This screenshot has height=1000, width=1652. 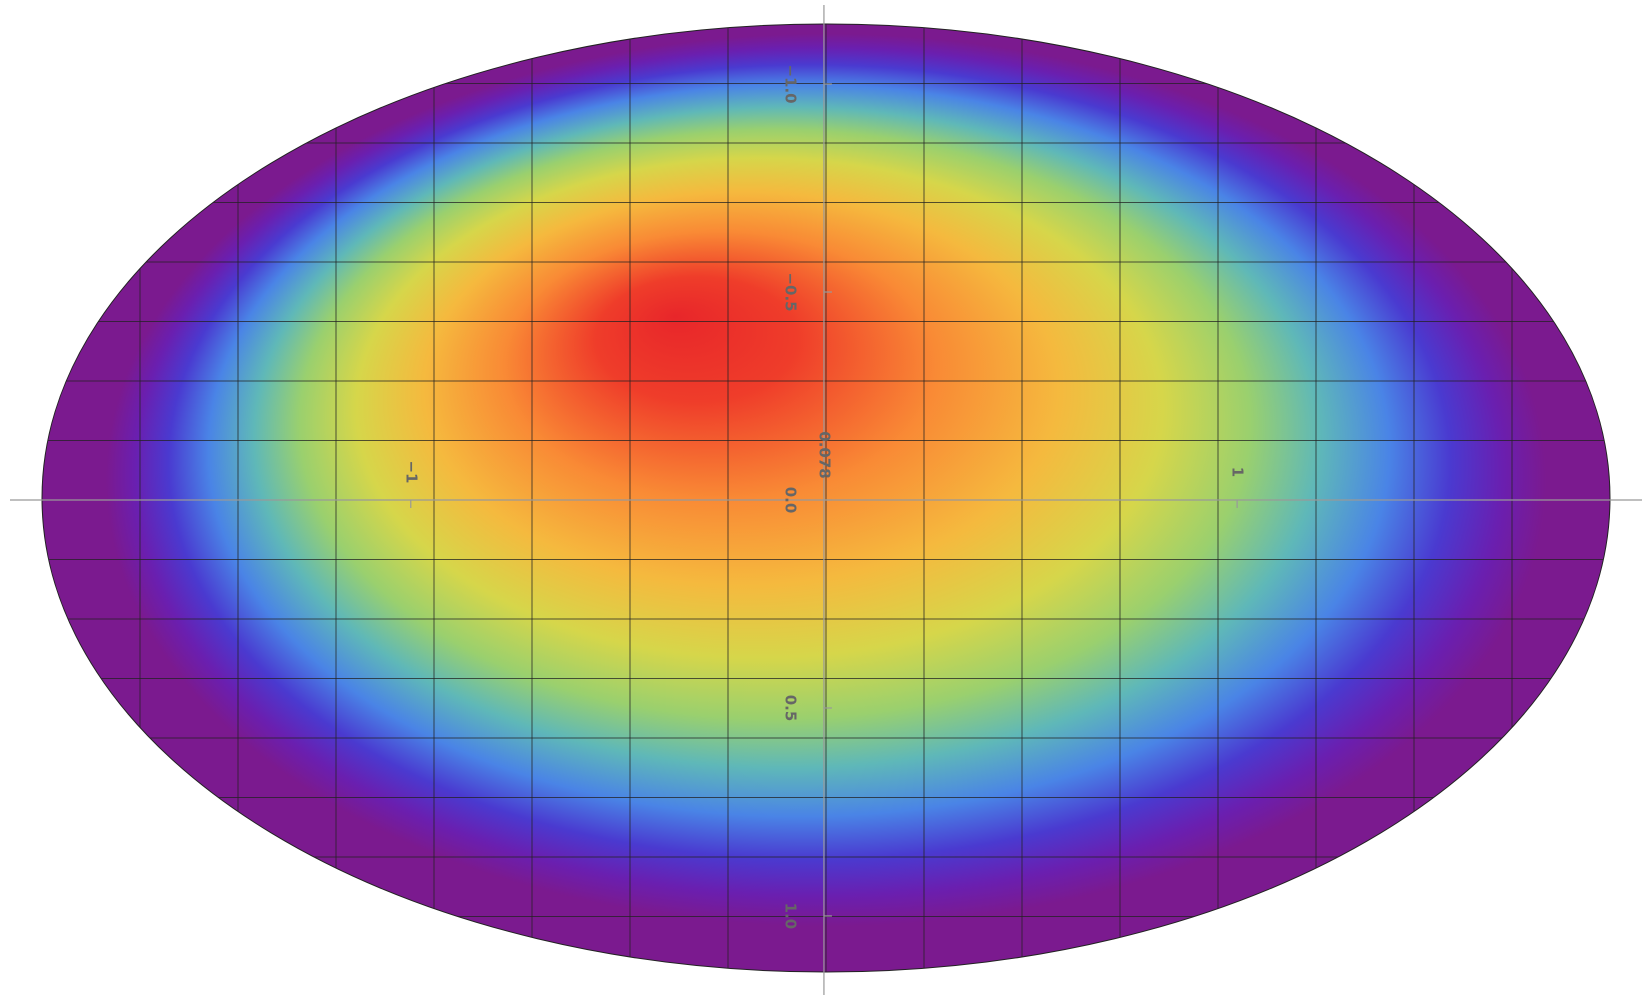 I want to click on y-tick-label: 0.5, so click(x=790, y=708).